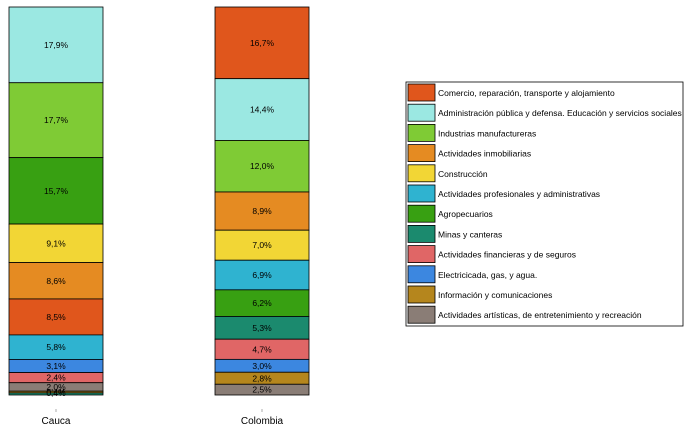 This screenshot has width=684, height=430. Describe the element at coordinates (421, 193) in the screenshot. I see `legend-swatch-actividades-profesionales-y-administrativas` at that location.